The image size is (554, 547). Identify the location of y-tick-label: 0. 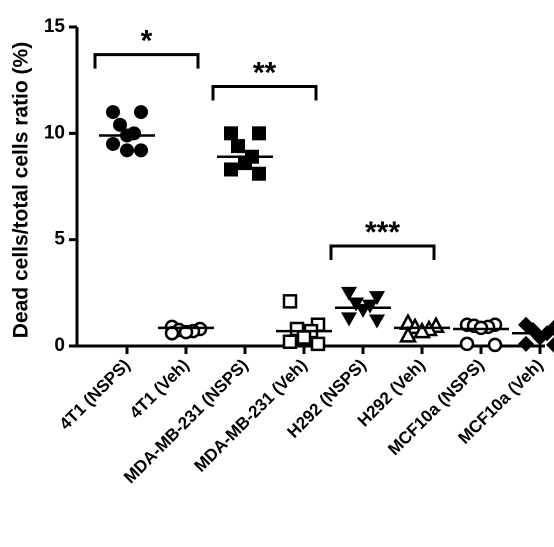
(59, 345).